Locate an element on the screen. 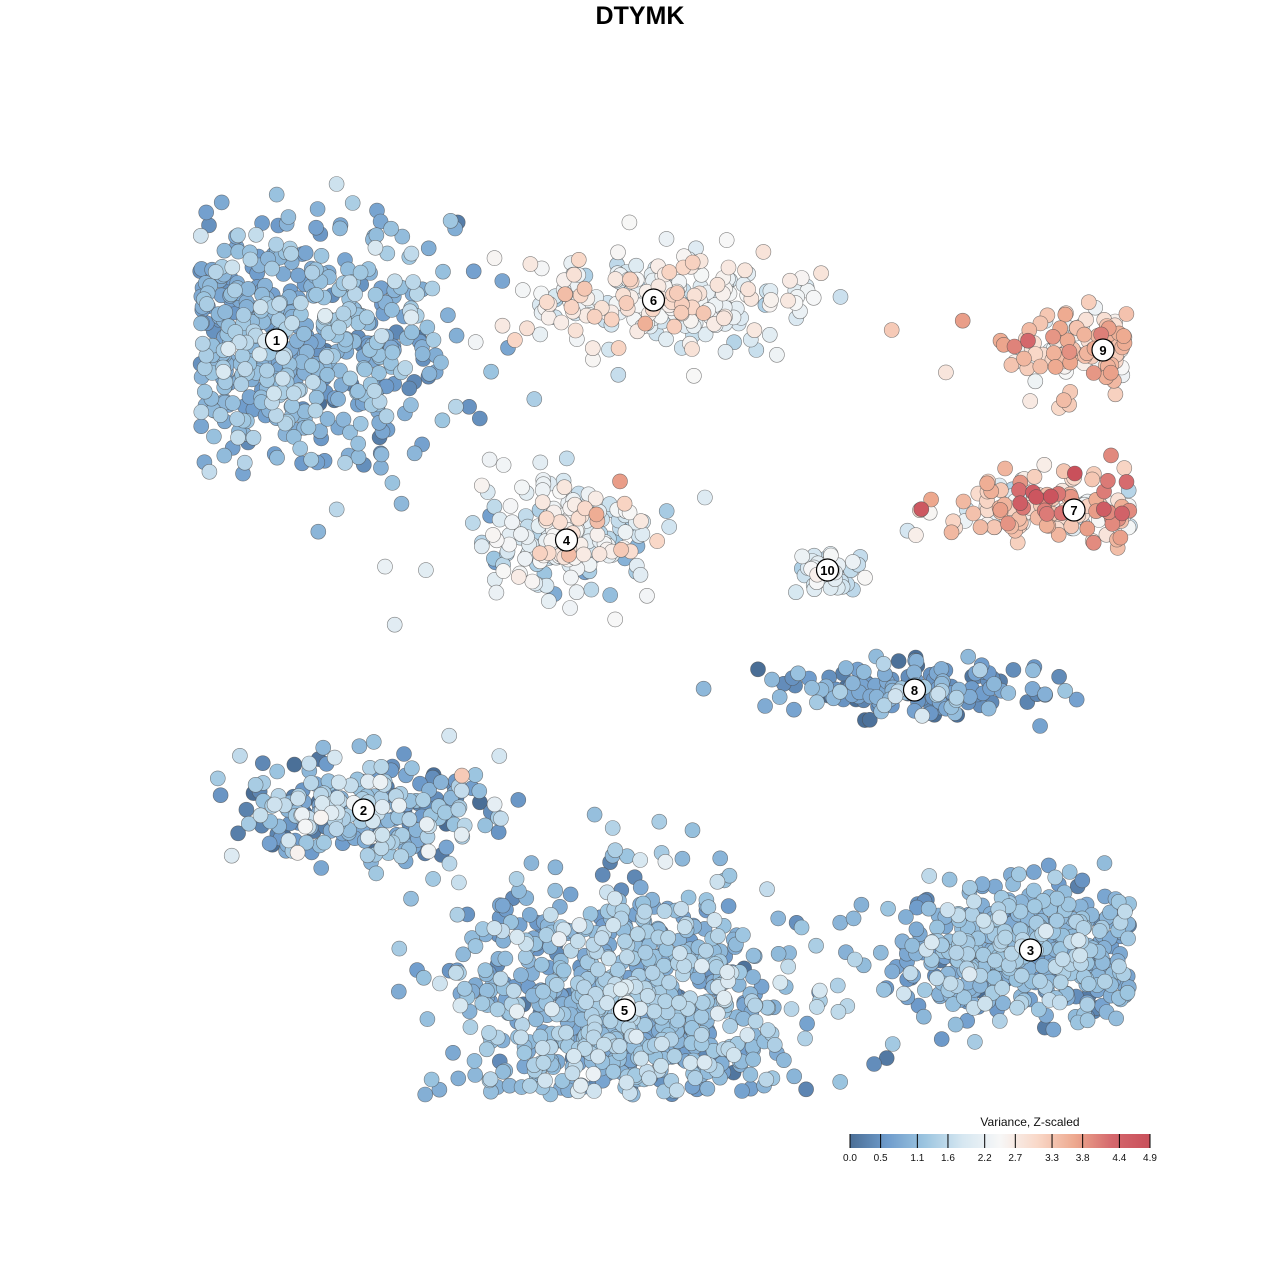  legend-tick-label: 0.0 is located at coordinates (850, 1158).